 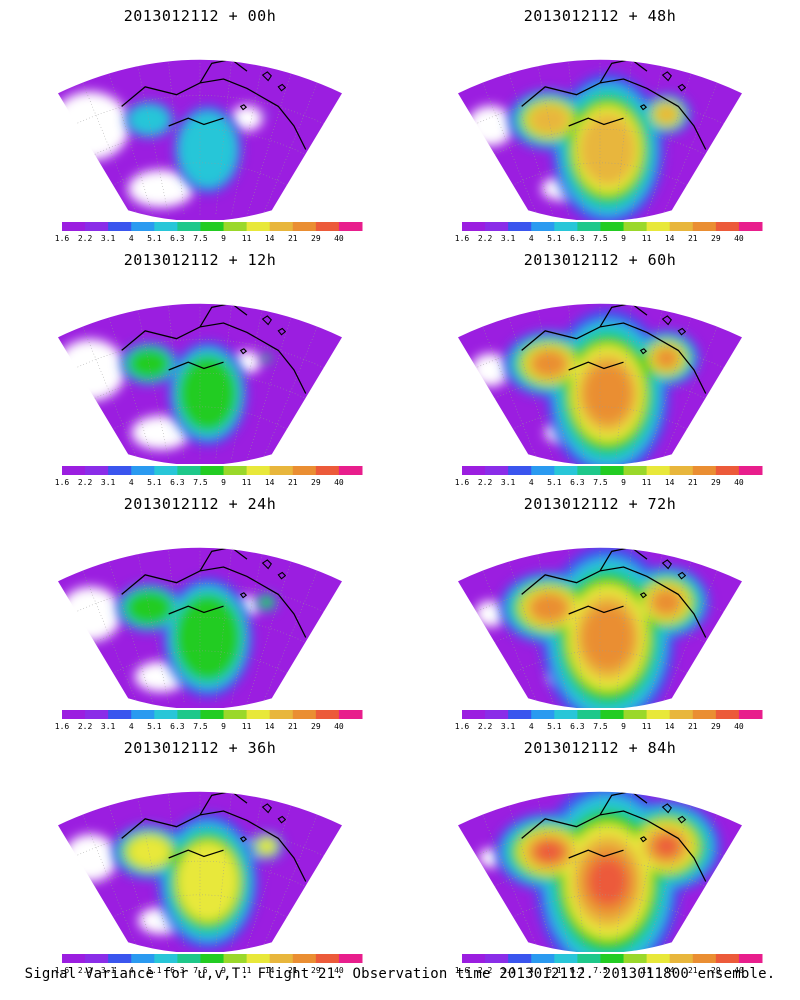 What do you see at coordinates (90, 614) in the screenshot?
I see `low-variance-area` at bounding box center [90, 614].